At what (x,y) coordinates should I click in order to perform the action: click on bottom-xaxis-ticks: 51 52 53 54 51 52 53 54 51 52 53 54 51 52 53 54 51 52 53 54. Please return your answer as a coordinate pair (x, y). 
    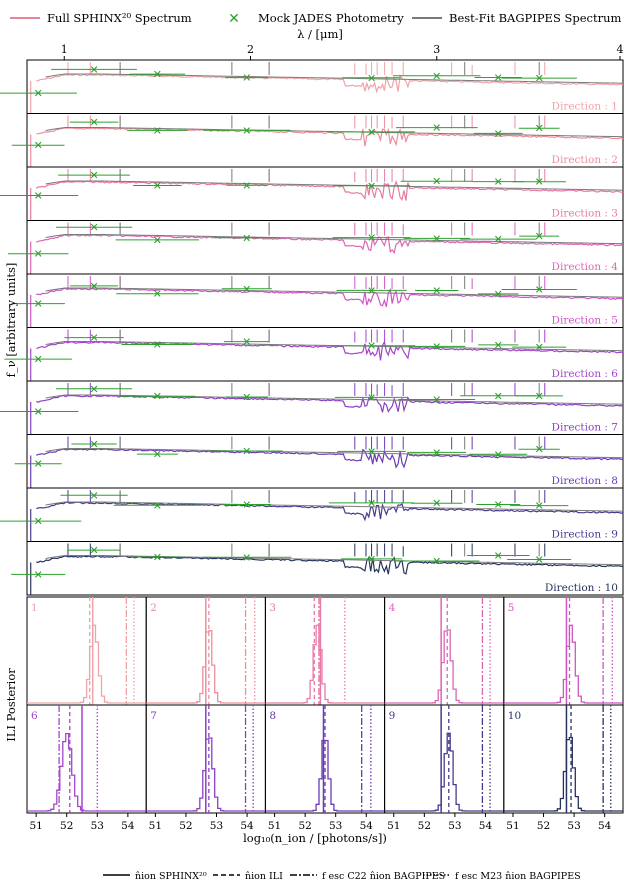
    Looking at the image, I should click on (320, 822).